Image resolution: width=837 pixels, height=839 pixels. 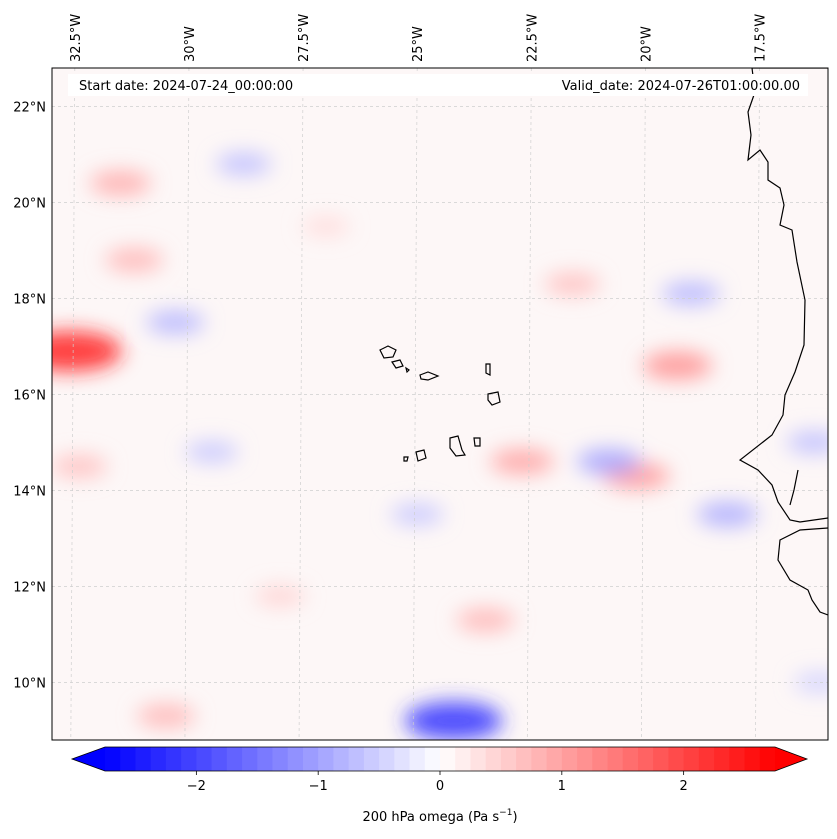 What do you see at coordinates (76, 38) in the screenshot?
I see `lon-tick-label: 32.5°W` at bounding box center [76, 38].